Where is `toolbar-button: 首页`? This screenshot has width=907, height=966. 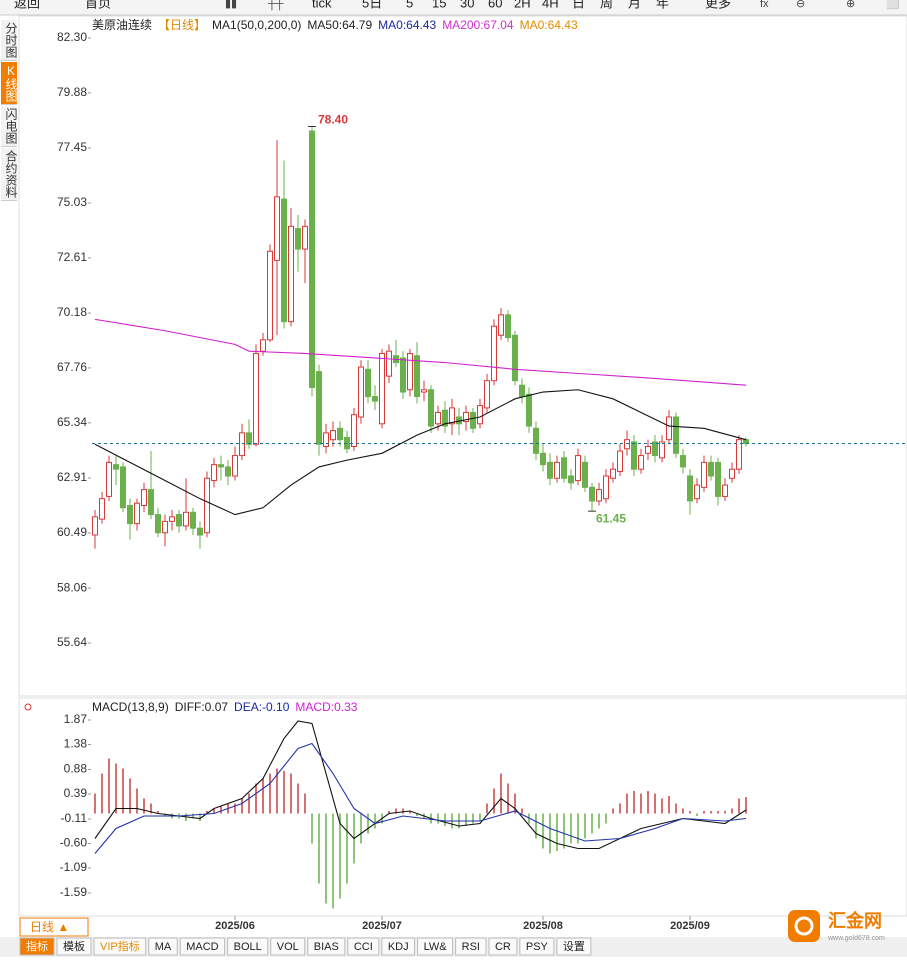 toolbar-button: 首页 is located at coordinates (98, 5).